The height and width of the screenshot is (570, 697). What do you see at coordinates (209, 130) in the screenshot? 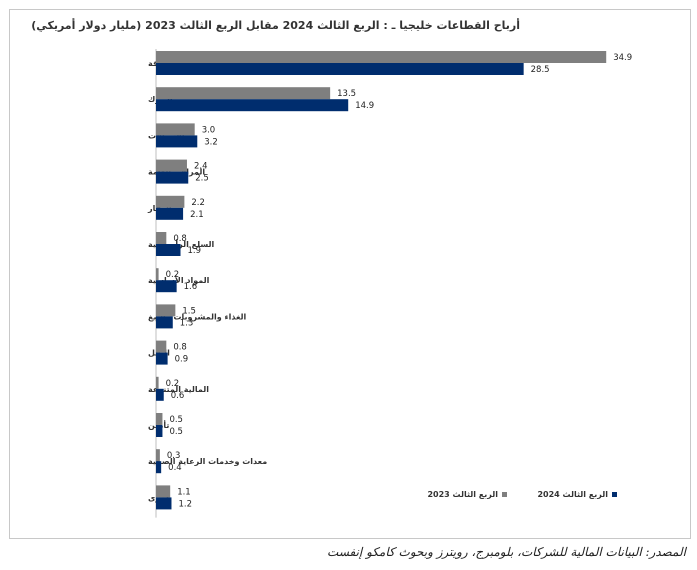
I see `data-label: 3.0` at bounding box center [209, 130].